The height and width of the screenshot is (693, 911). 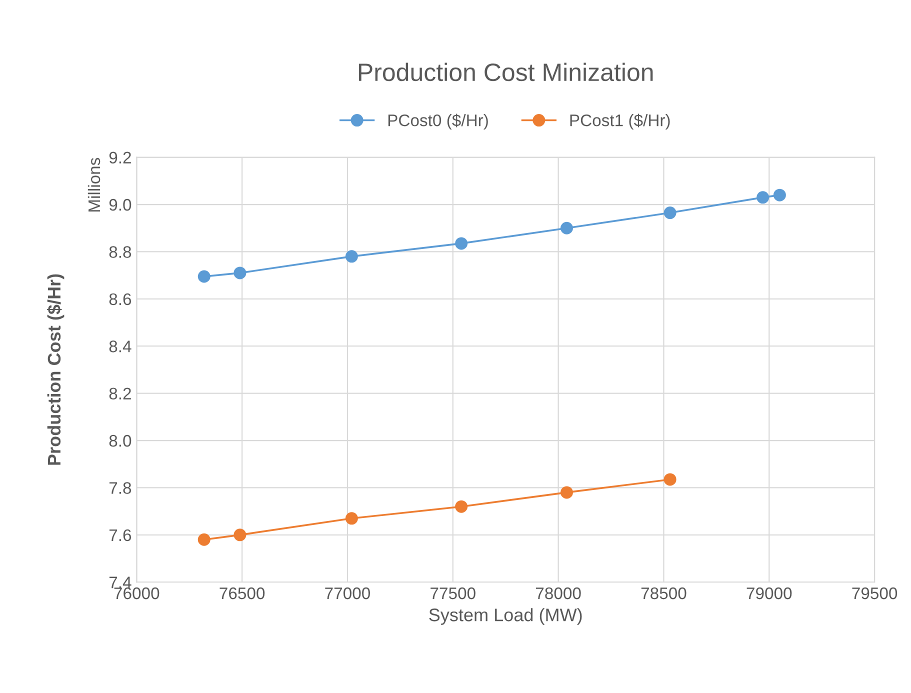 What do you see at coordinates (875, 593) in the screenshot?
I see `x-tick-label: 79500` at bounding box center [875, 593].